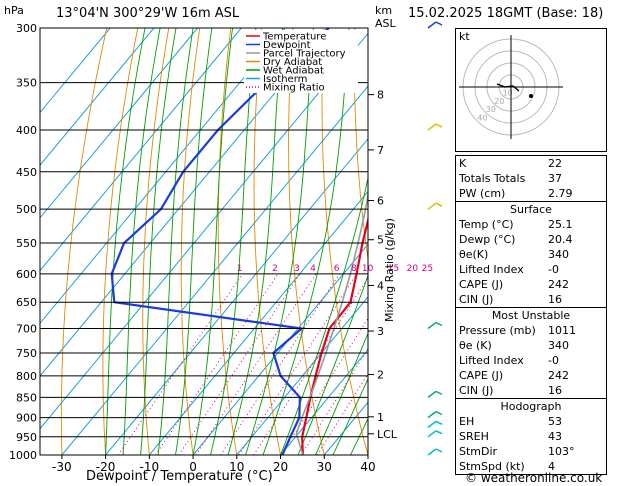 The image size is (629, 486). What do you see at coordinates (531, 193) in the screenshot?
I see `index-row: PW (cm) 2.79` at bounding box center [531, 193].